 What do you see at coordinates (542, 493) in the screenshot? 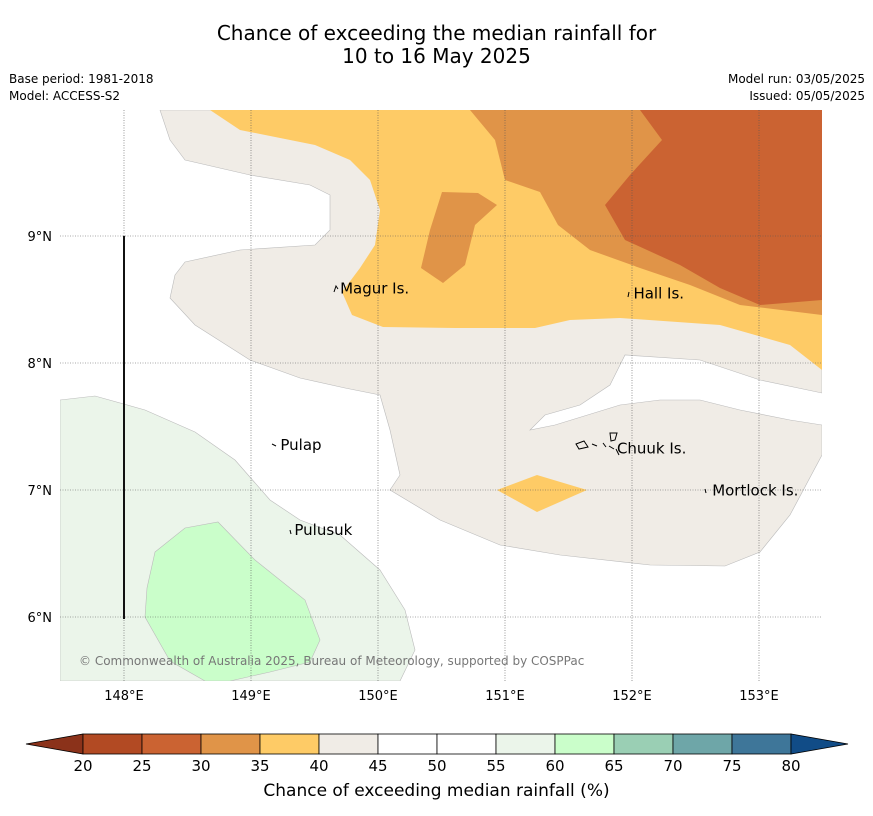
I see `region-35-40-blob` at bounding box center [542, 493].